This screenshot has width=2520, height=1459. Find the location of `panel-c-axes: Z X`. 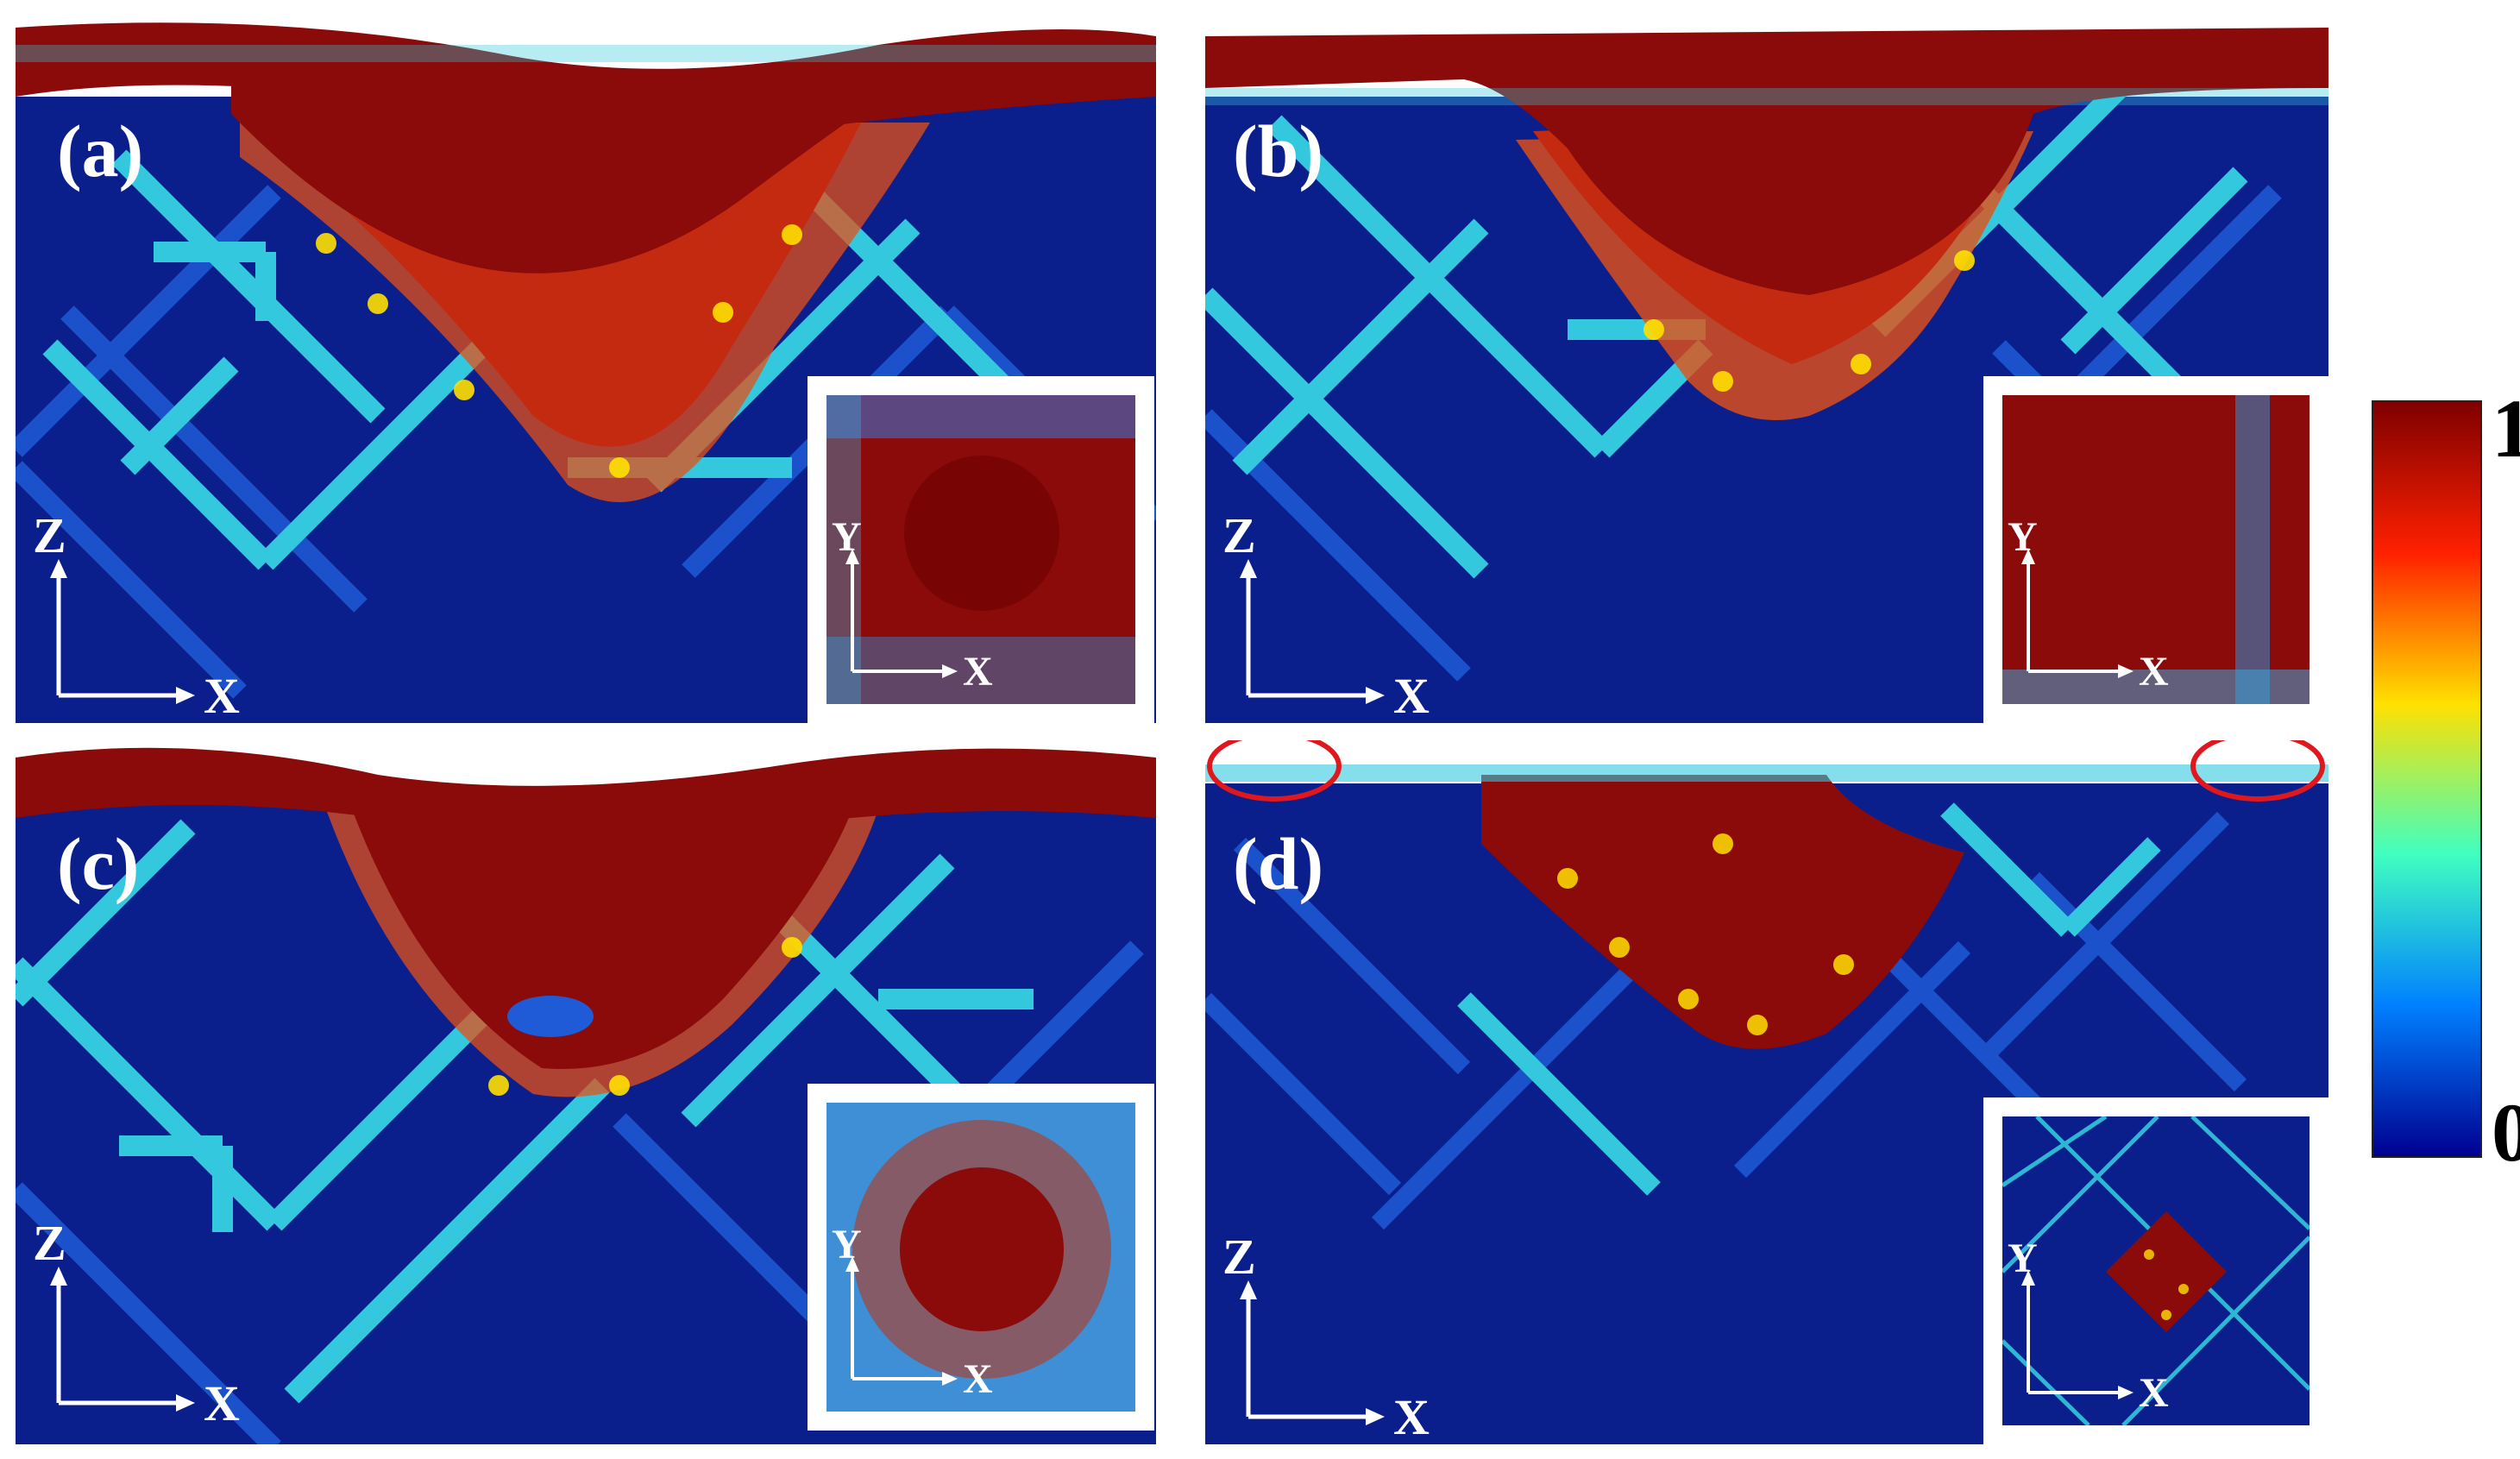

panel-c-axes: Z X is located at coordinates (136, 1323).